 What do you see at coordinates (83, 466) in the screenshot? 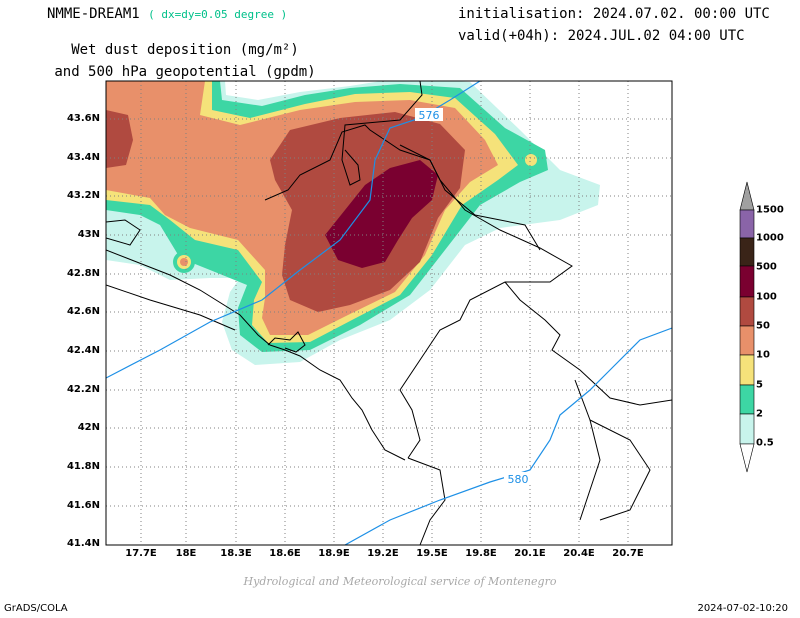
I see `lat-label: 41.8N` at bounding box center [83, 466].